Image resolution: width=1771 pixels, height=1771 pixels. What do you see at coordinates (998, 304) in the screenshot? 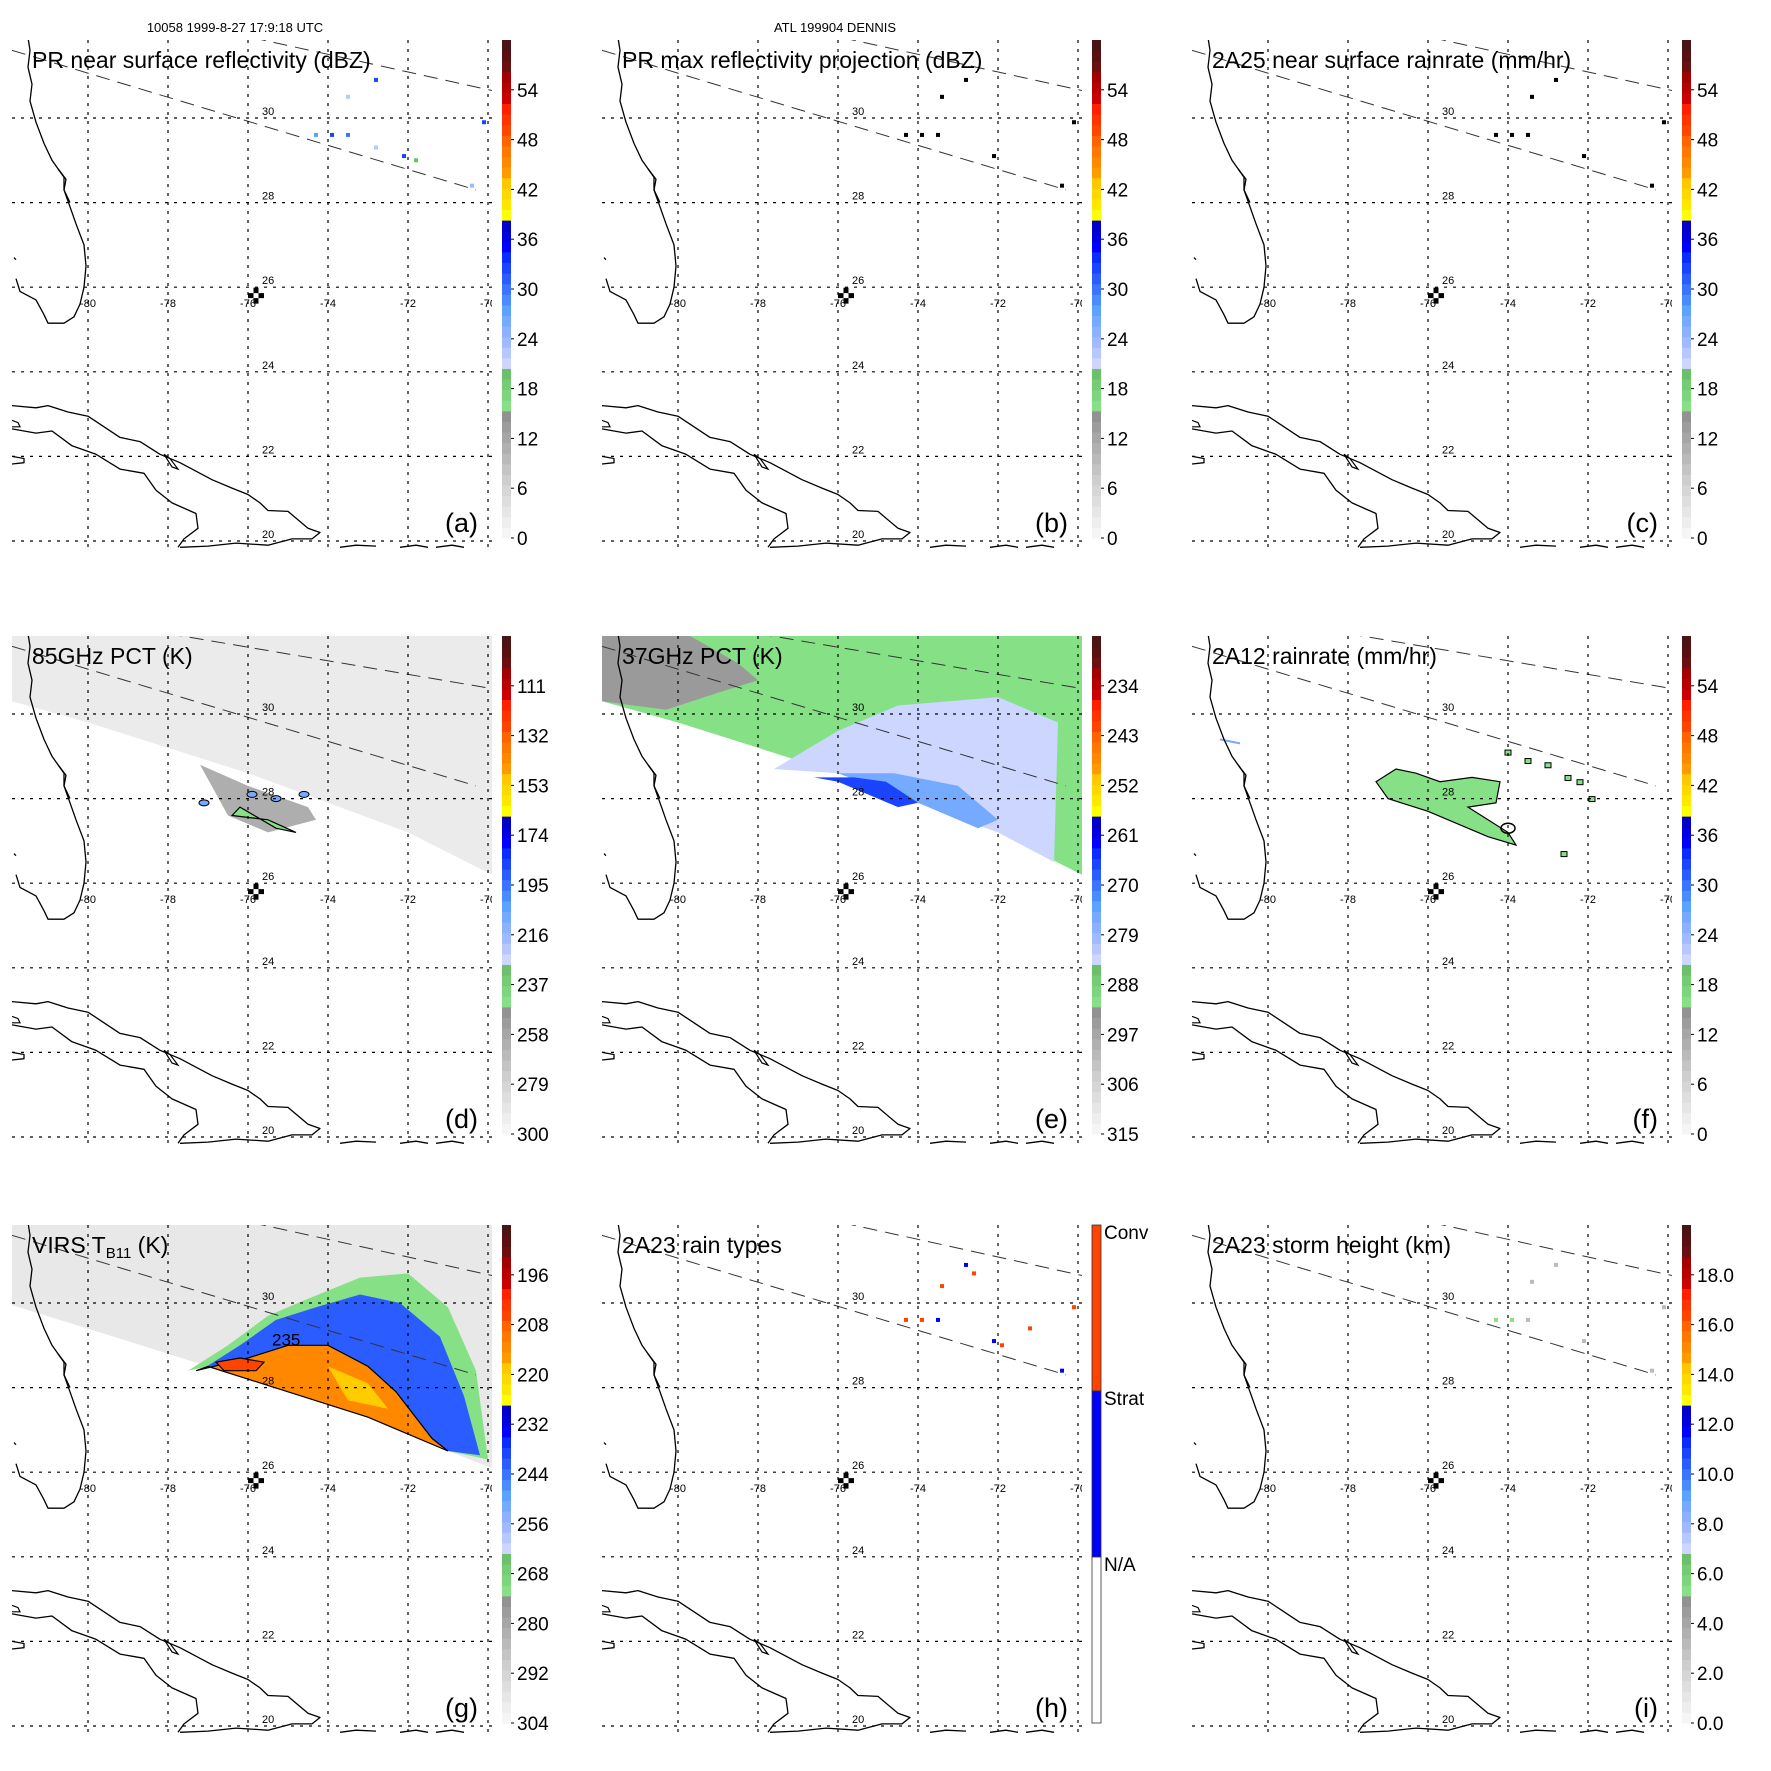
I see `lon-tick-label: -72` at bounding box center [998, 304].